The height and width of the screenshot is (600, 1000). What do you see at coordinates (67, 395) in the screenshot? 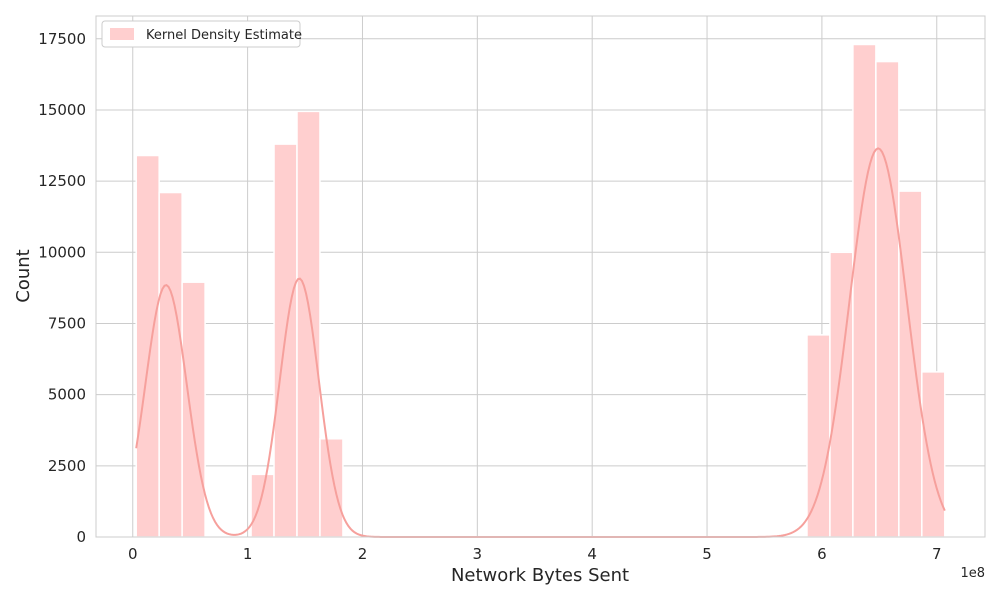
I see `y-tick-label-2: 5000` at bounding box center [67, 395].